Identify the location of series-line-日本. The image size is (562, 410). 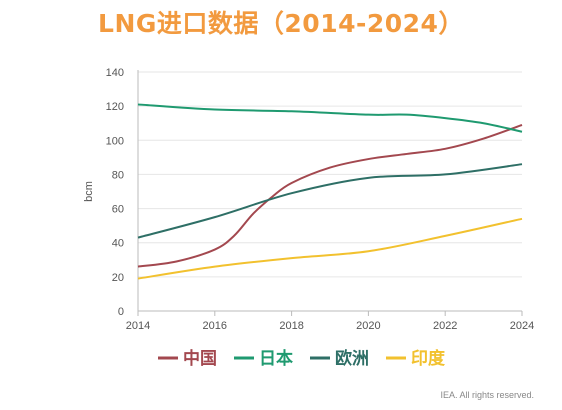
(330, 118).